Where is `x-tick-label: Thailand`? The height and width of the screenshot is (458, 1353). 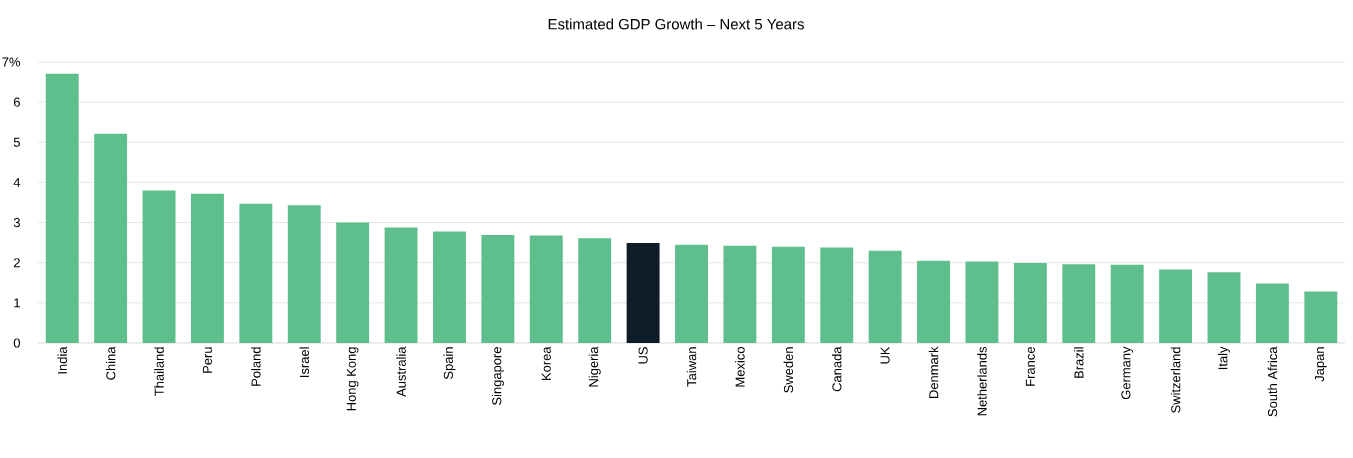
x-tick-label: Thailand is located at coordinates (159, 371).